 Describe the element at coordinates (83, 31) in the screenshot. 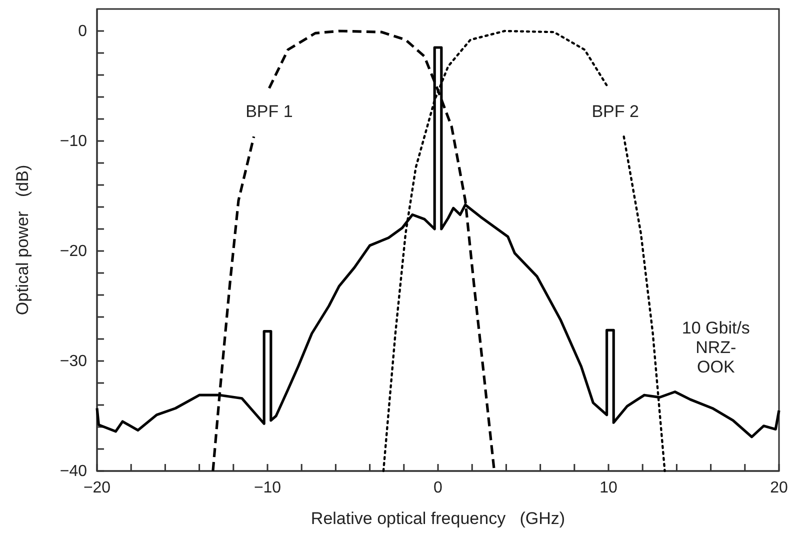

I see `y-tick-label: 0` at that location.